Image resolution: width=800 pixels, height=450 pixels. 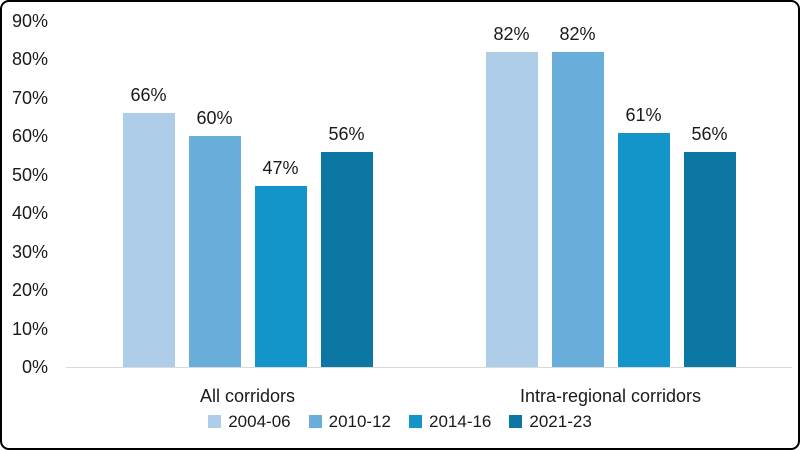 I want to click on legend-item: 2014-16, so click(x=450, y=421).